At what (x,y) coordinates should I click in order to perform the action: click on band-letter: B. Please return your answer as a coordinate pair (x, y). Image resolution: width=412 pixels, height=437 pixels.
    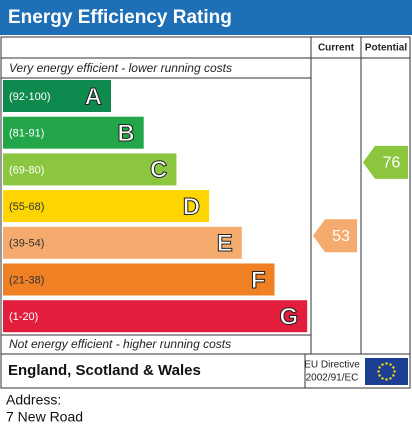
    Looking at the image, I should click on (125, 133).